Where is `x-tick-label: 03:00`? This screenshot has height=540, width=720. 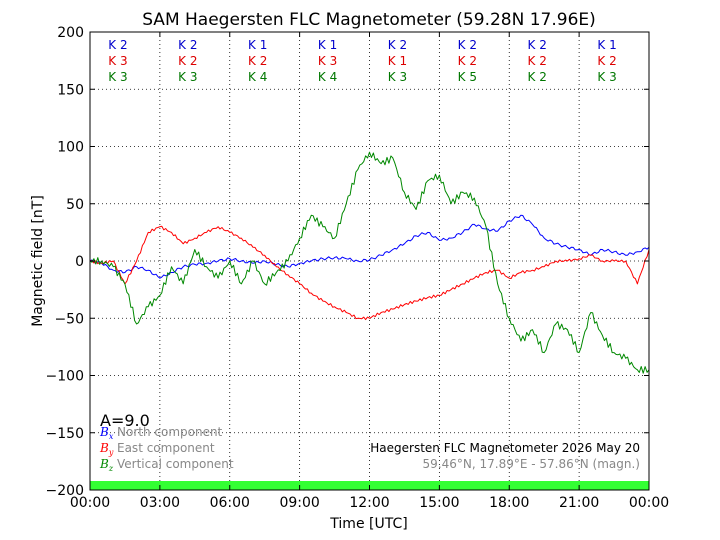
x-tick-label: 03:00 is located at coordinates (160, 503).